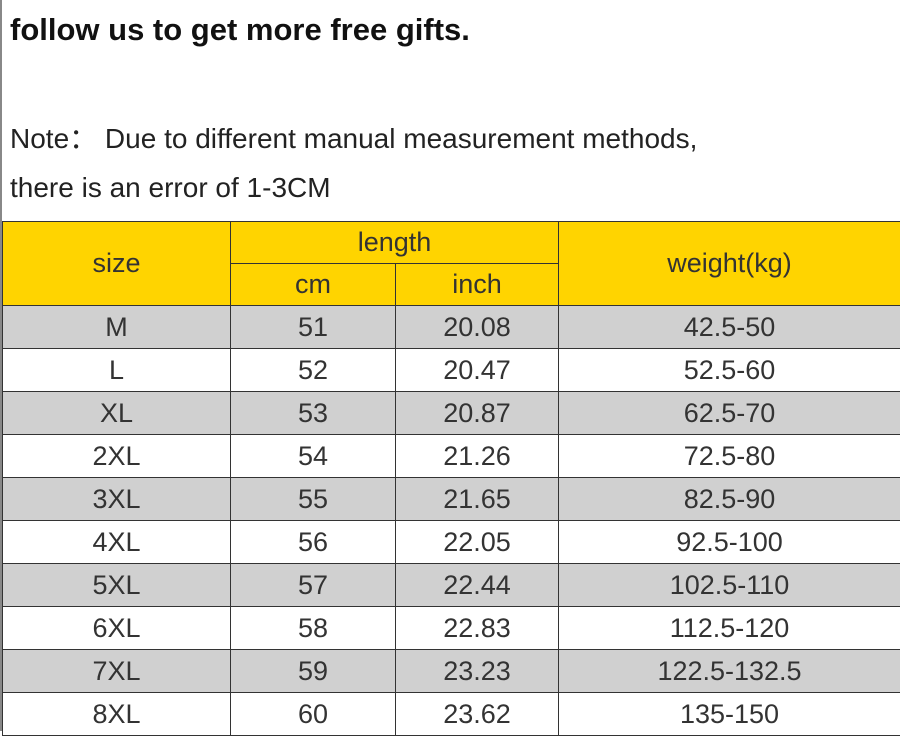 This screenshot has width=900, height=736. What do you see at coordinates (117, 264) in the screenshot?
I see `header-cell: size` at bounding box center [117, 264].